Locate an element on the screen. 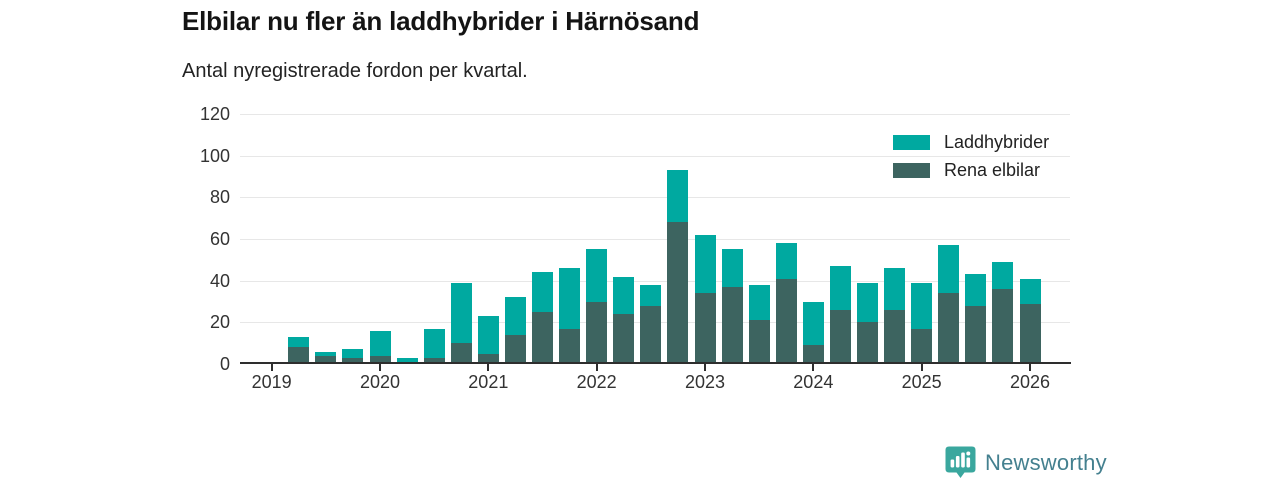 This screenshot has height=480, width=1280. bar-2022-q4 is located at coordinates (678, 267).